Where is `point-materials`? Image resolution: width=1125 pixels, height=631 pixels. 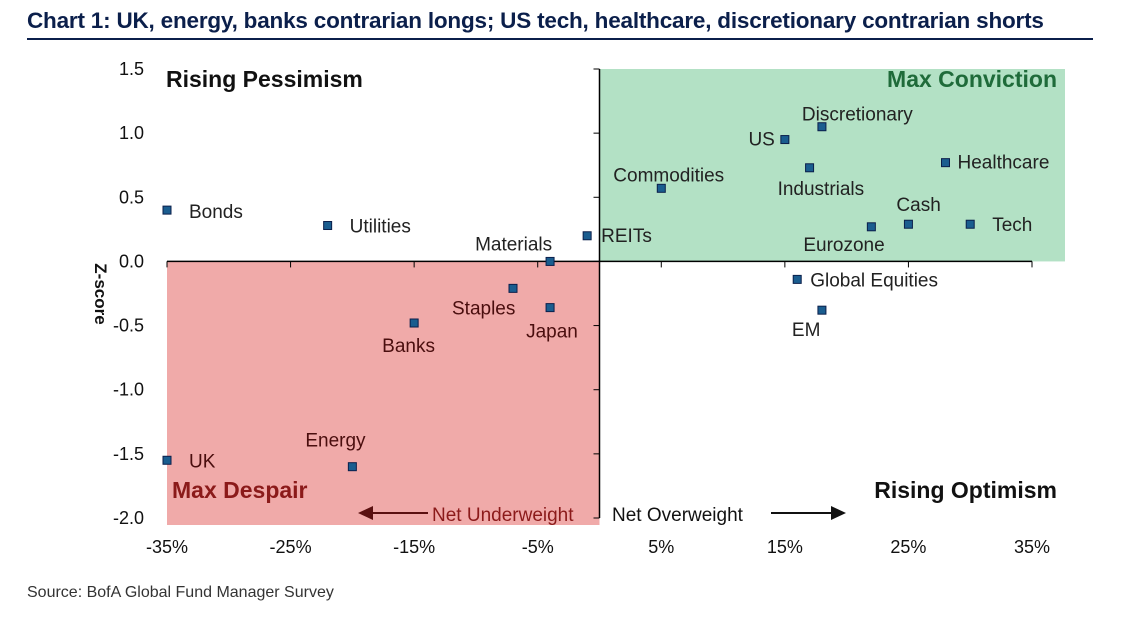 point-materials is located at coordinates (550, 261).